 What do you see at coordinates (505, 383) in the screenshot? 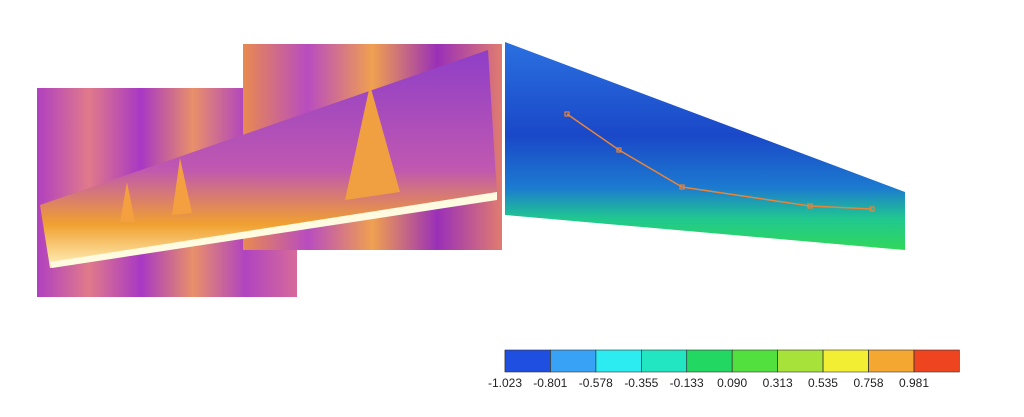
I see `colorbar-tick-label: -1.023` at bounding box center [505, 383].